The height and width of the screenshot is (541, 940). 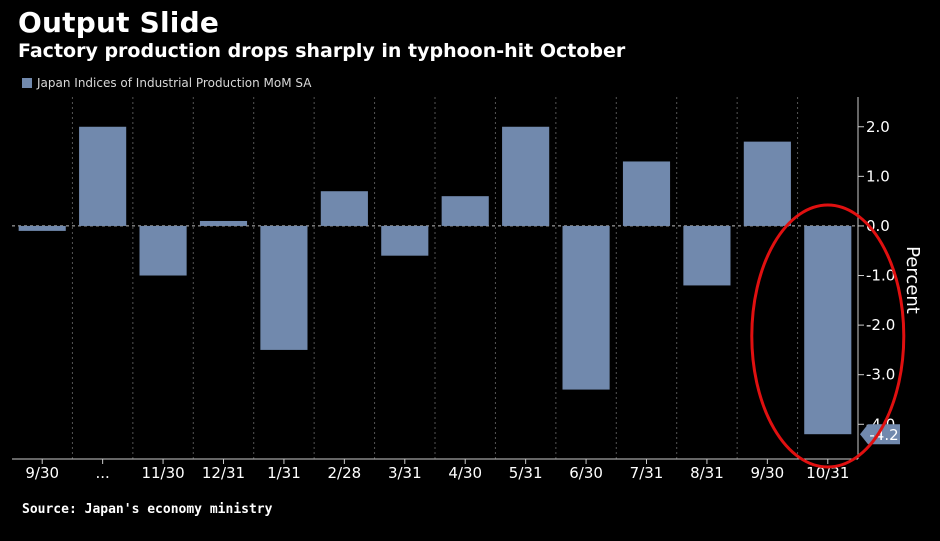 What do you see at coordinates (465, 473) in the screenshot?
I see `x-tick-label: 4/30` at bounding box center [465, 473].